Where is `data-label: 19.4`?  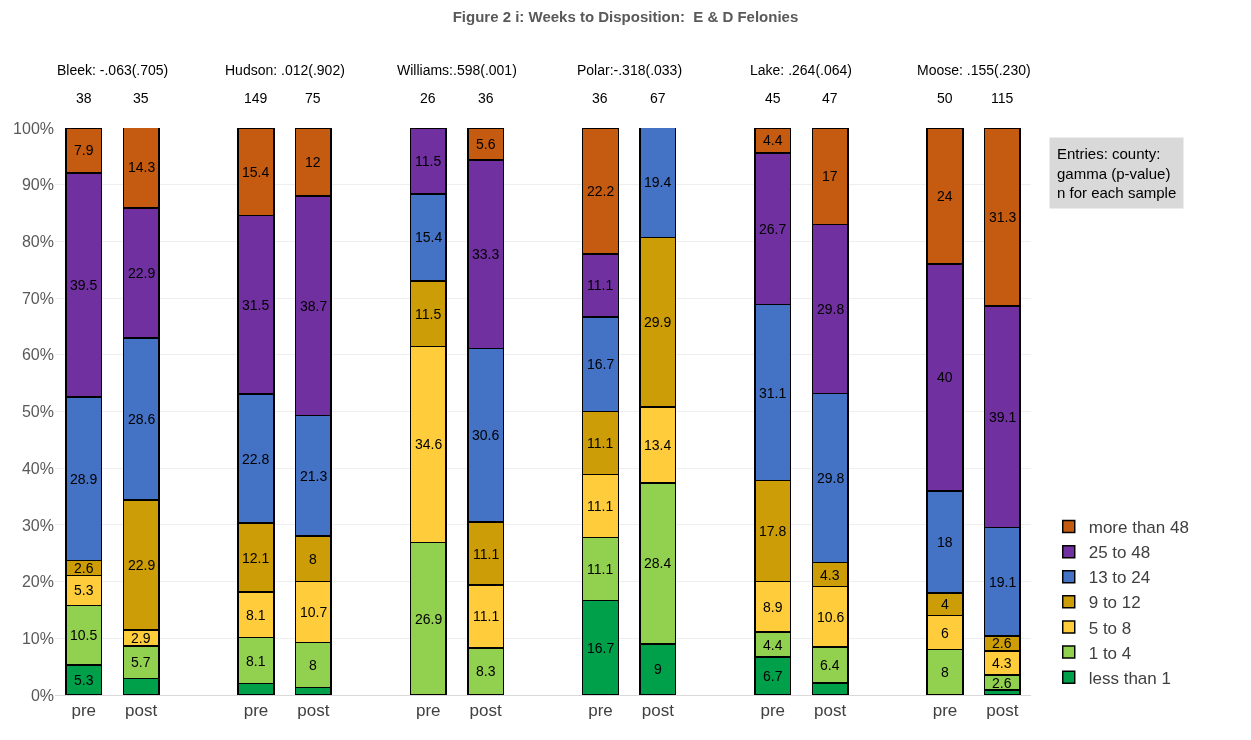
data-label: 19.4 is located at coordinates (658, 182).